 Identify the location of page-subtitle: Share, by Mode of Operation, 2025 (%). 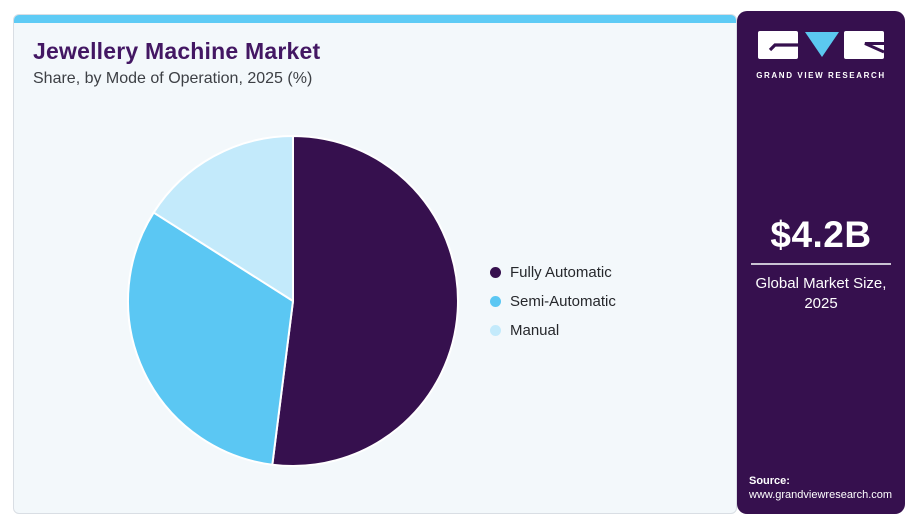
(173, 78).